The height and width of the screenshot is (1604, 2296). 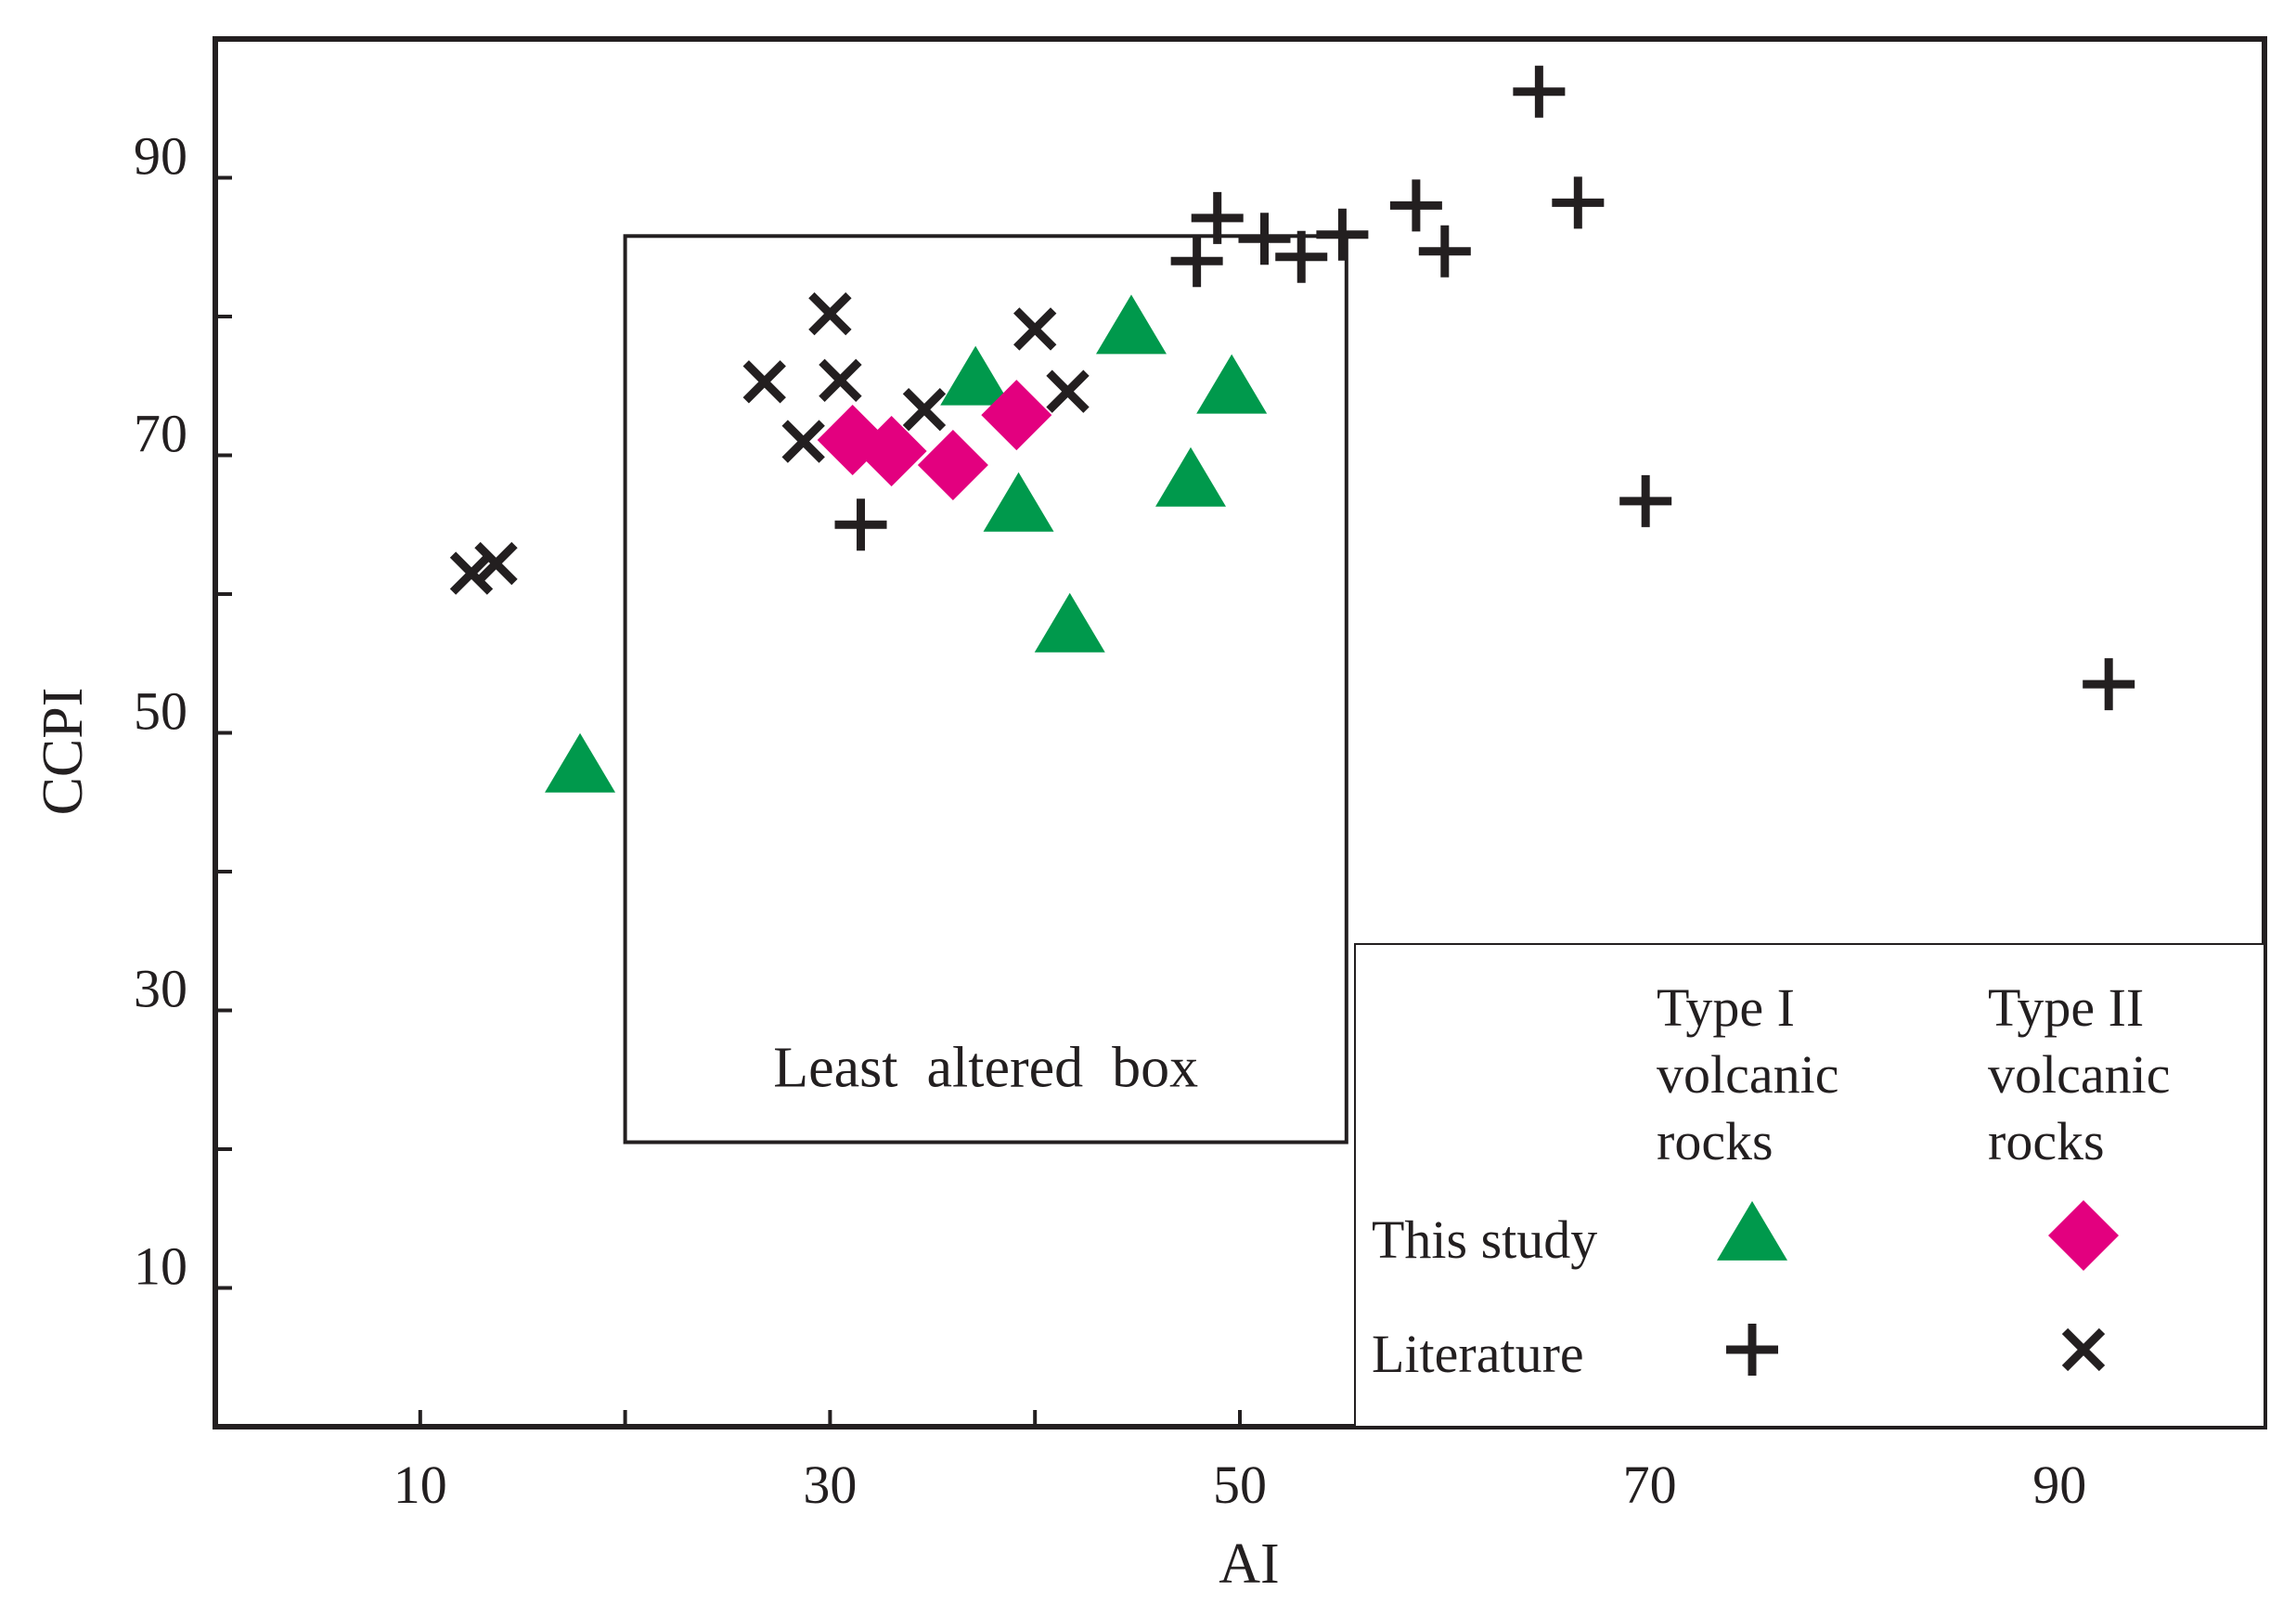 What do you see at coordinates (1752, 1230) in the screenshot?
I see `legend-marker-triangle` at bounding box center [1752, 1230].